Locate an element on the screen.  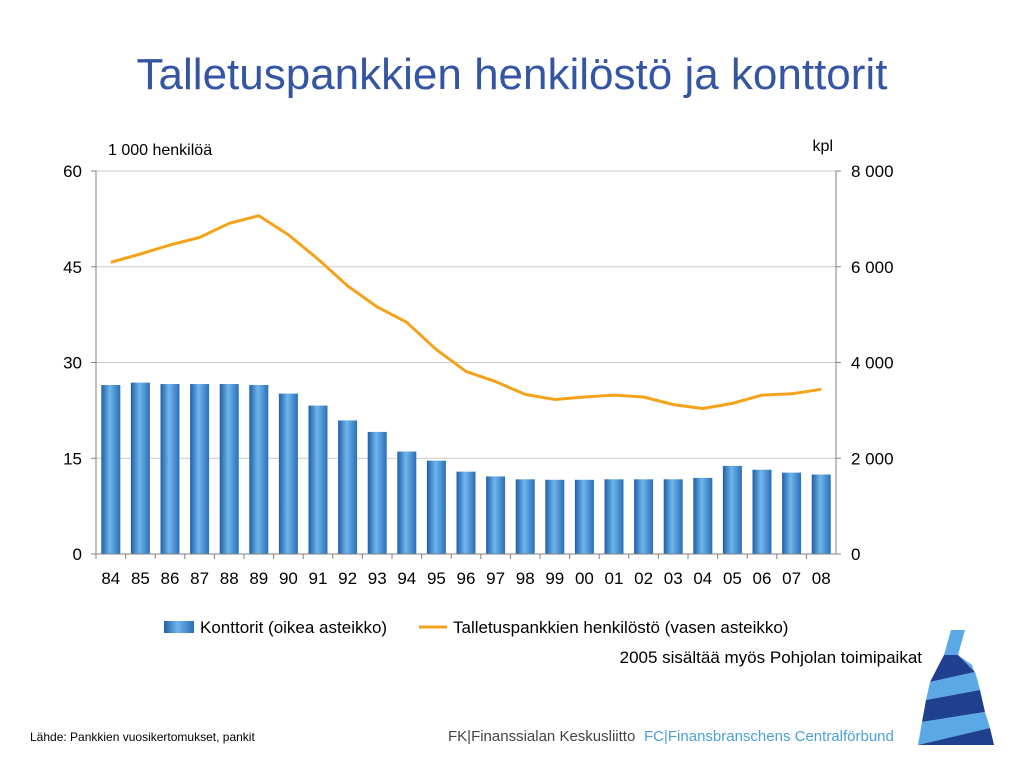
fk-pyramid-logo is located at coordinates (956, 687).